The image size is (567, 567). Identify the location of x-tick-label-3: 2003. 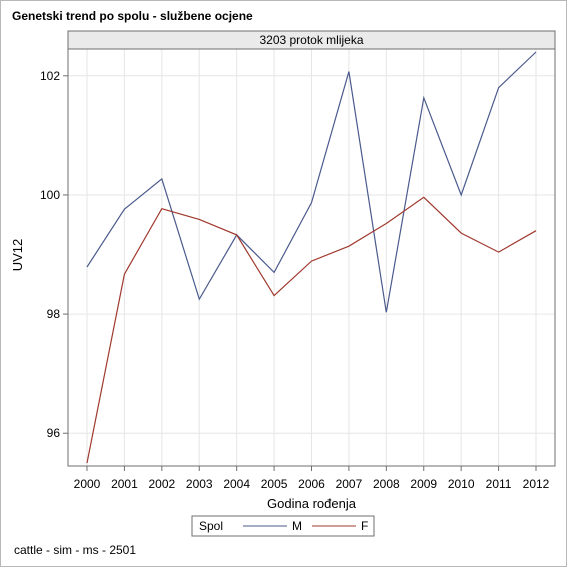
(199, 484).